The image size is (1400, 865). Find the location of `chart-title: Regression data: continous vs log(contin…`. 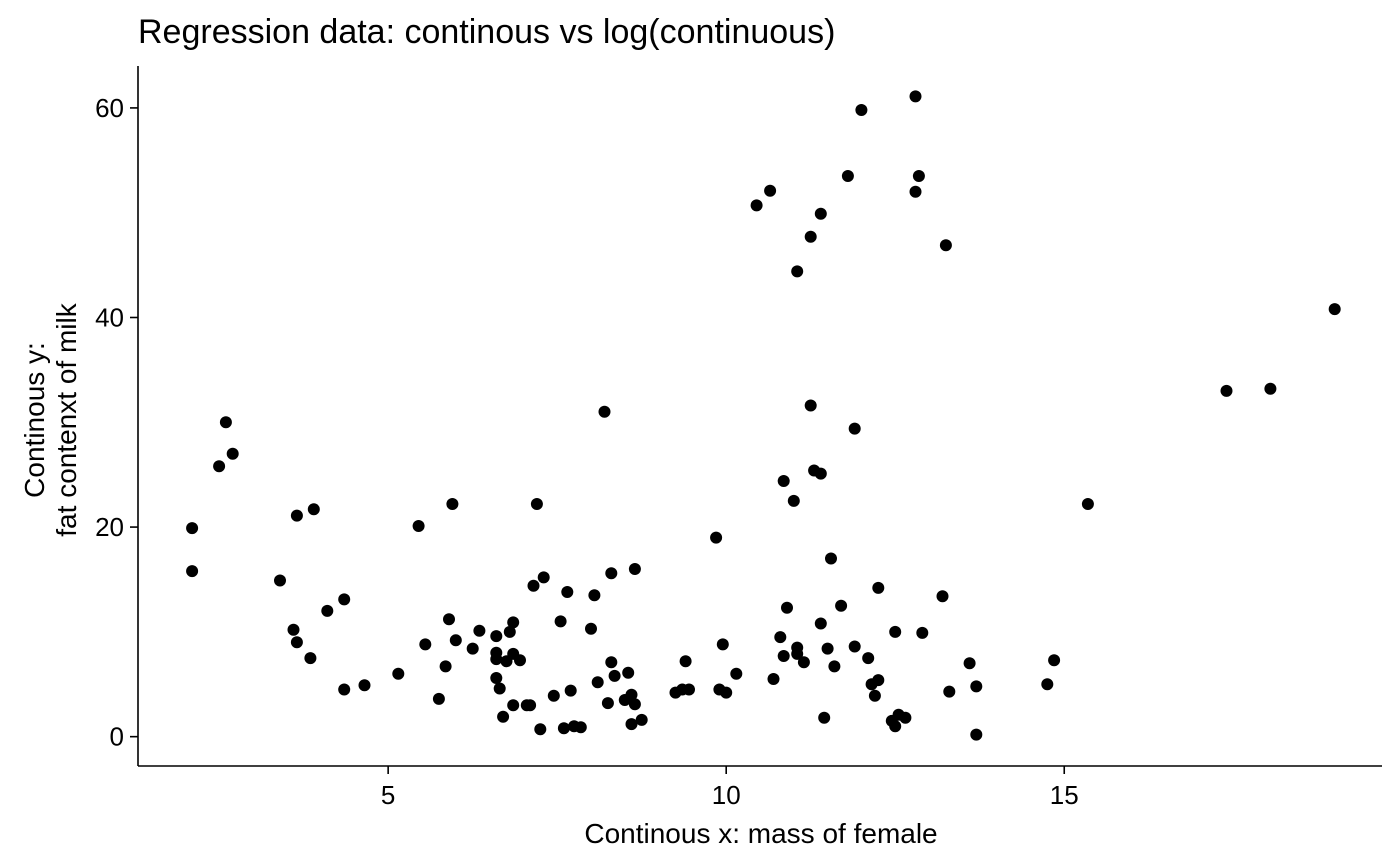

chart-title: Regression data: continous vs log(contin… is located at coordinates (486, 32).